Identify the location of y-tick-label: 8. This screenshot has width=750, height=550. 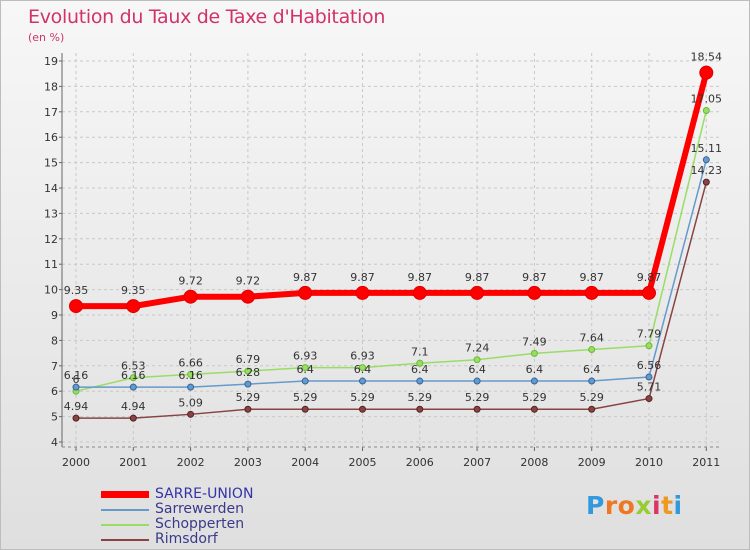
(54, 340).